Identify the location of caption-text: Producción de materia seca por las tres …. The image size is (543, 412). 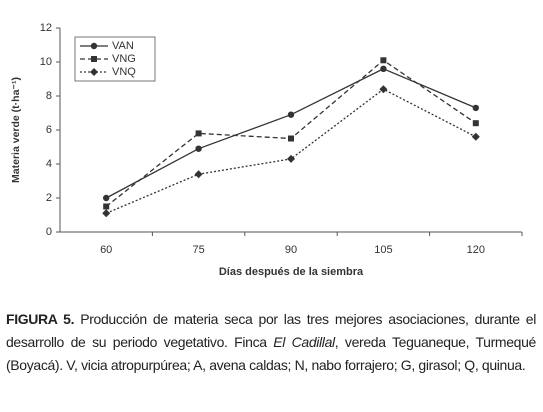
(271, 330).